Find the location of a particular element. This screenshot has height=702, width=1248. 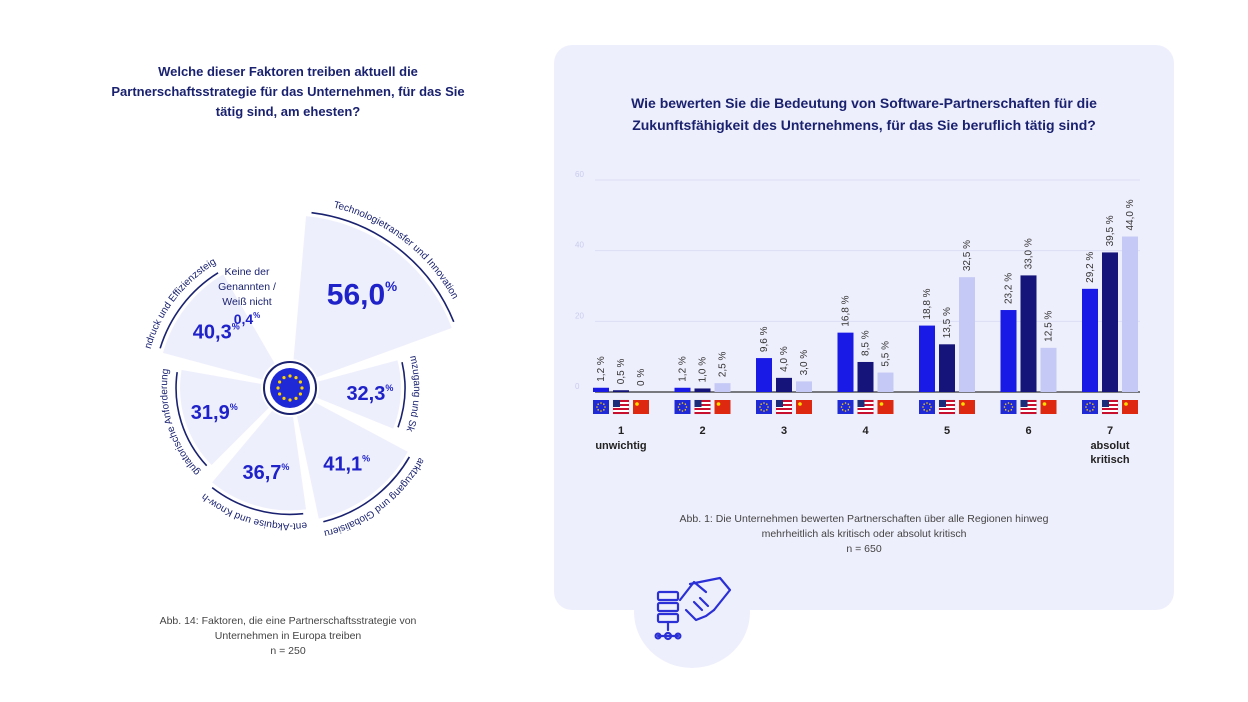

x-category-sublabel: absolut is located at coordinates (1109, 446).